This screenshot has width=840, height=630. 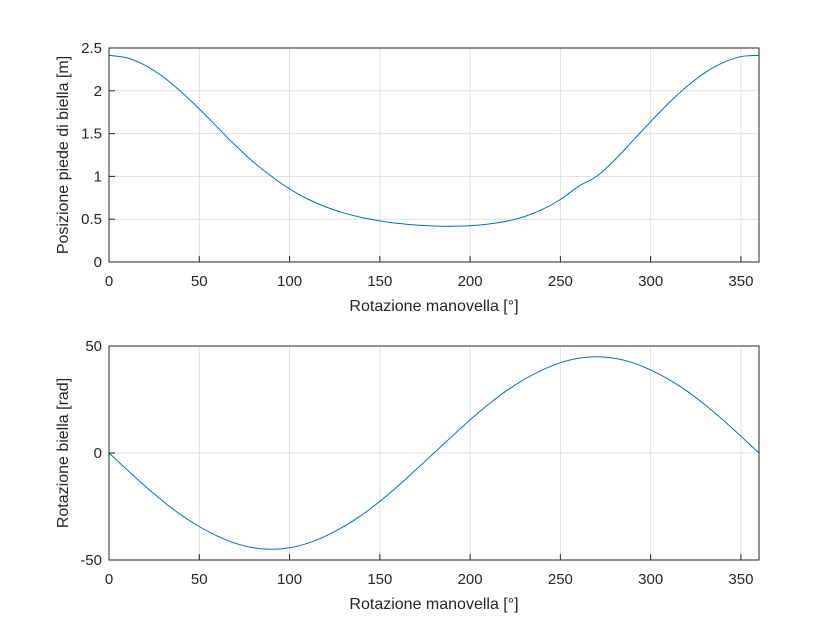 What do you see at coordinates (91, 560) in the screenshot?
I see `y-tick-label: -50` at bounding box center [91, 560].